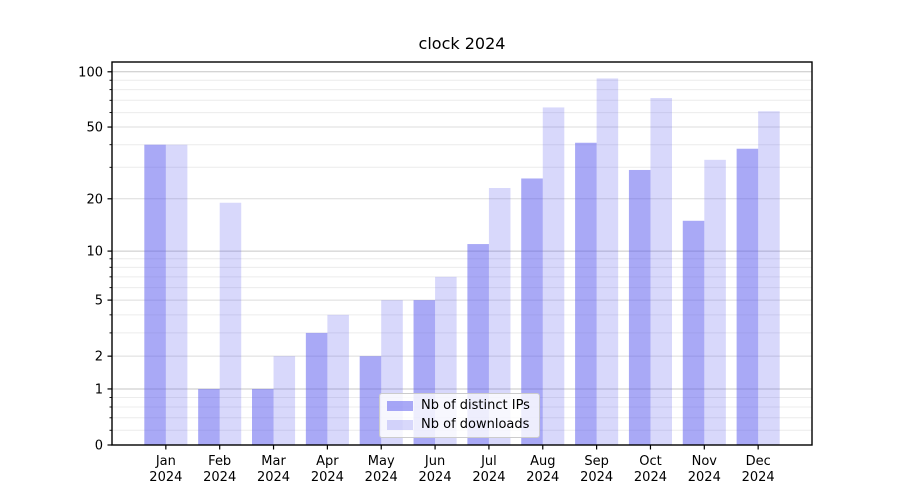  What do you see at coordinates (99, 389) in the screenshot?
I see `y-tick-label-1: 1` at bounding box center [99, 389].